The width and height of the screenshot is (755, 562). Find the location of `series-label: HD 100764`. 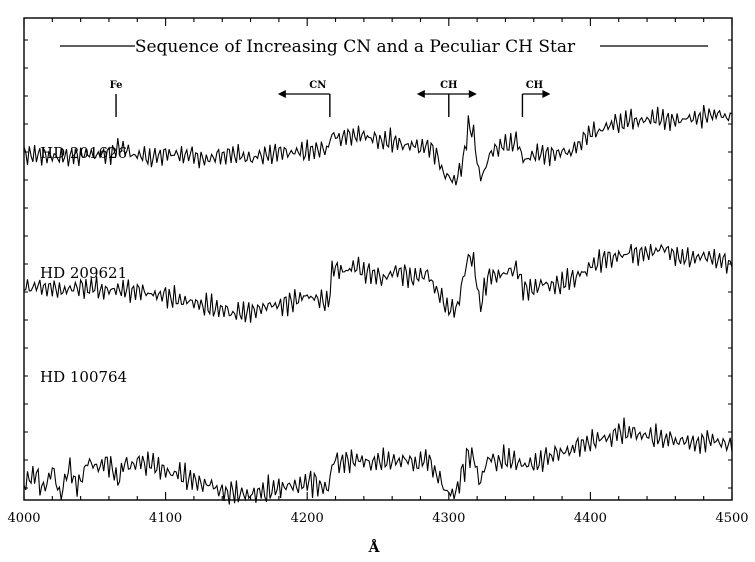

series-label: HD 100764 is located at coordinates (83, 377).